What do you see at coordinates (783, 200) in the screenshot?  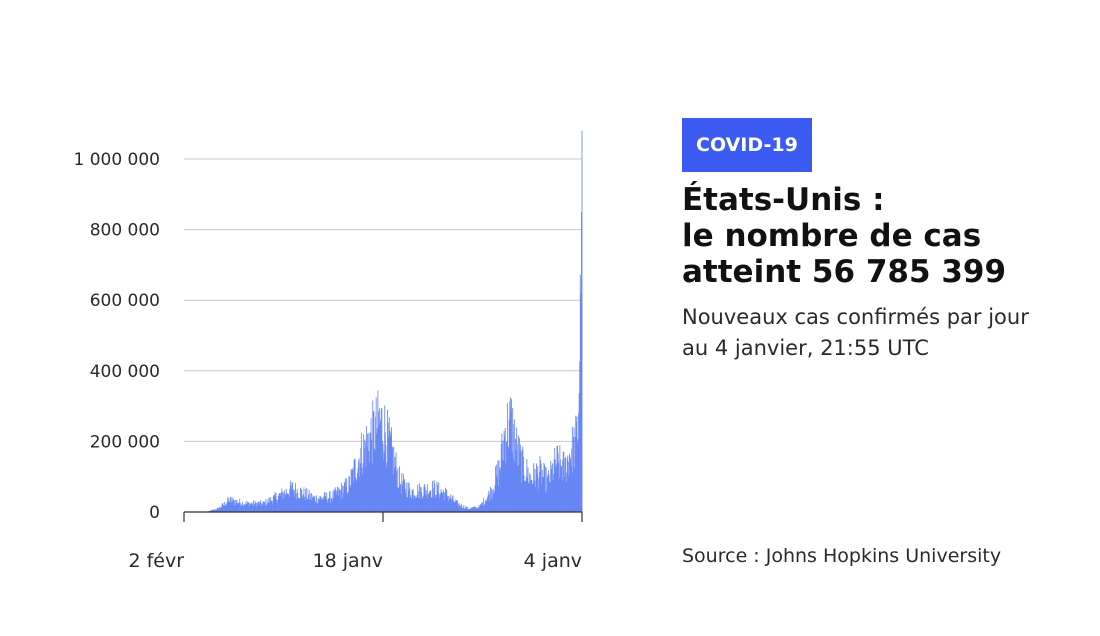 I see `headline-line: États-Unis :` at bounding box center [783, 200].